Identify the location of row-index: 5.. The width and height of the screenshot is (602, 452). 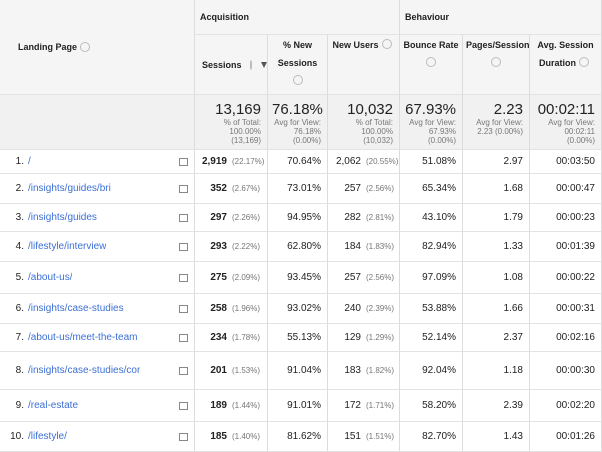
(19, 277).